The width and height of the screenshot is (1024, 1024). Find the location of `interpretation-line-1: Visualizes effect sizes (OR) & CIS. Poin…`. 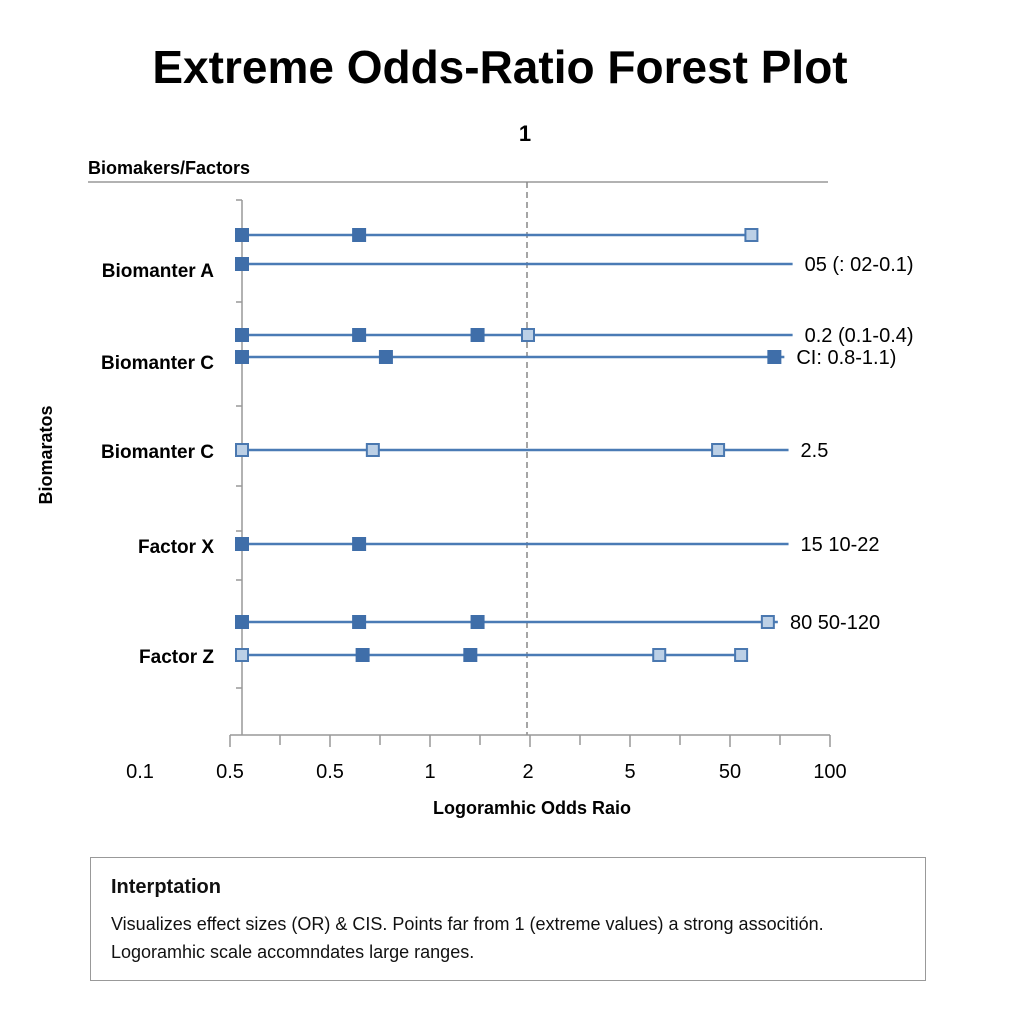

interpretation-line-1: Visualizes effect sizes (OR) & CIS. Poin… is located at coordinates (467, 924).